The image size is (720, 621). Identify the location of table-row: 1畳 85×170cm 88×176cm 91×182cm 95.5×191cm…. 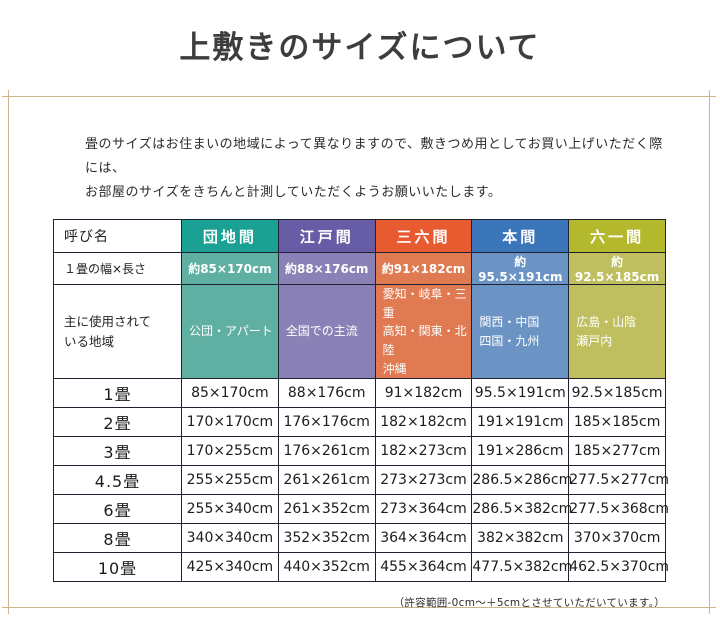
(359, 393).